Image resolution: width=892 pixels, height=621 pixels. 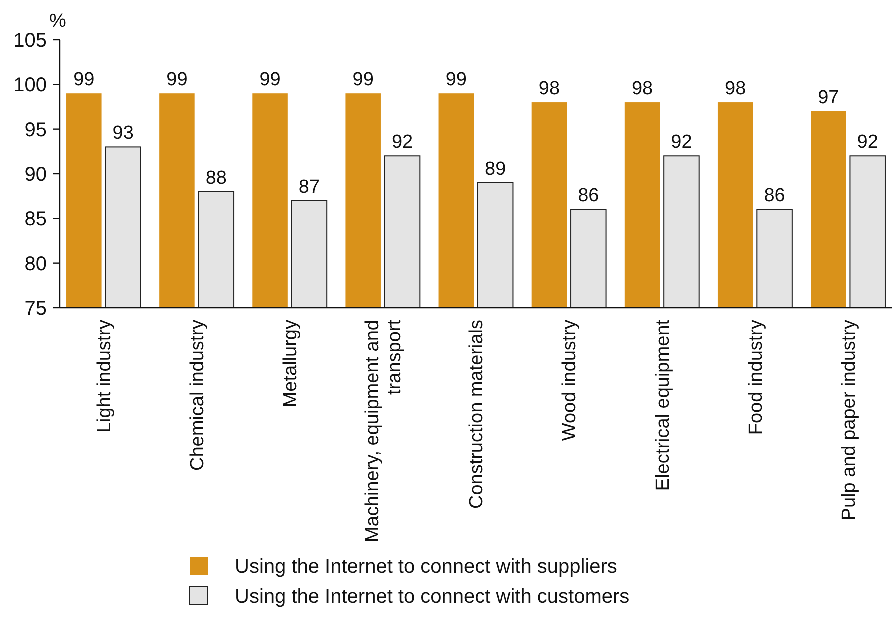 I want to click on x-tick-label: Food industry, so click(x=756, y=378).